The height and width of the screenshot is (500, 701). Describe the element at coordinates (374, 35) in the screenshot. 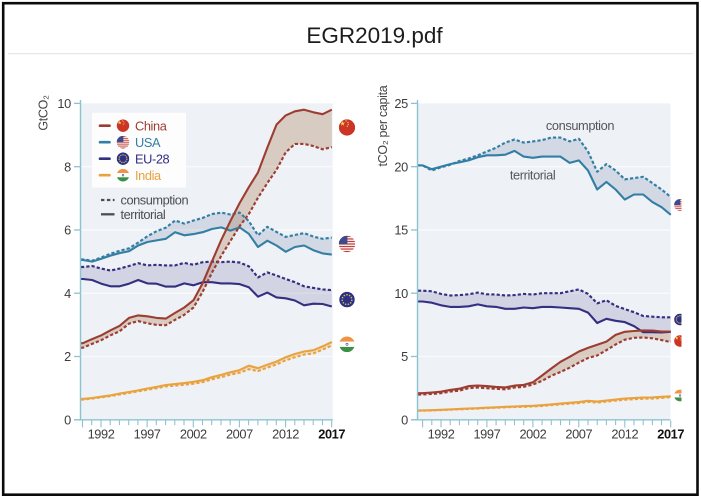

I see `svg-text: EGR2019.pdf` at that location.